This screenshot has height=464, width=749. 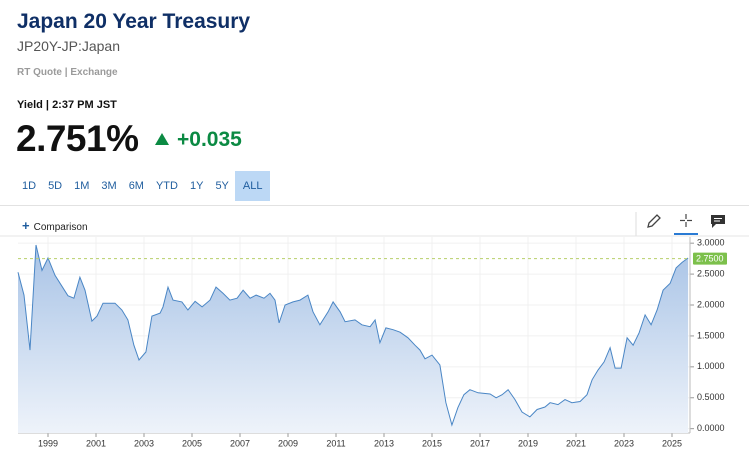 What do you see at coordinates (109, 186) in the screenshot?
I see `range-button: 3M` at bounding box center [109, 186].